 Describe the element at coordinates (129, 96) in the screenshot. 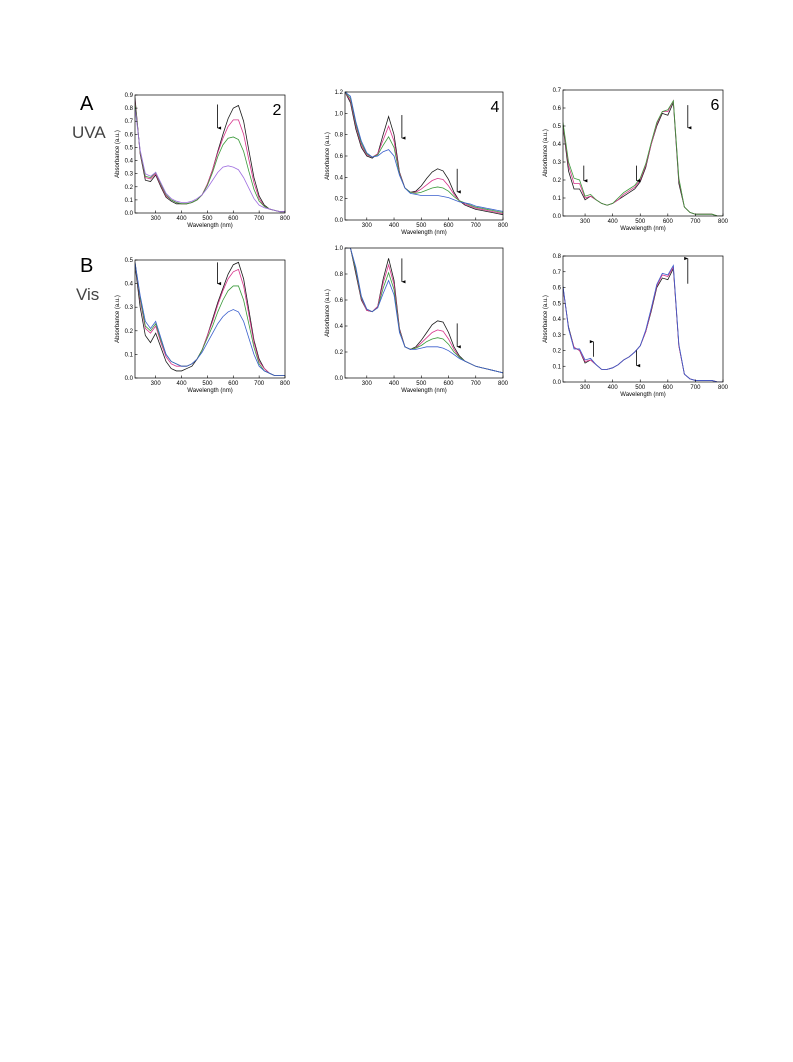

I see `y-tick-label: 0.9` at that location.